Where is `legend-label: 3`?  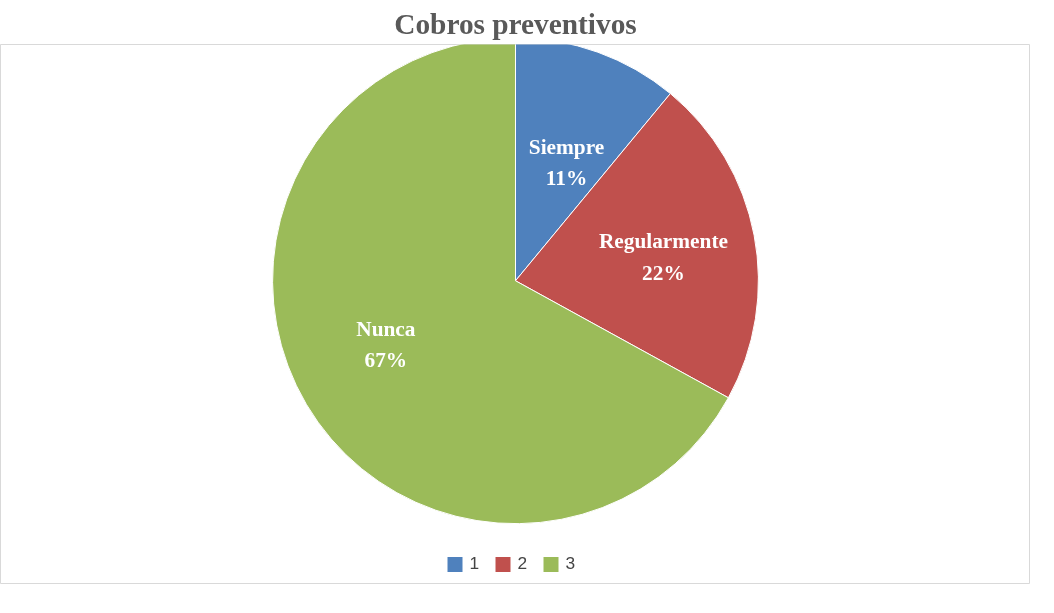 legend-label: 3 is located at coordinates (571, 563).